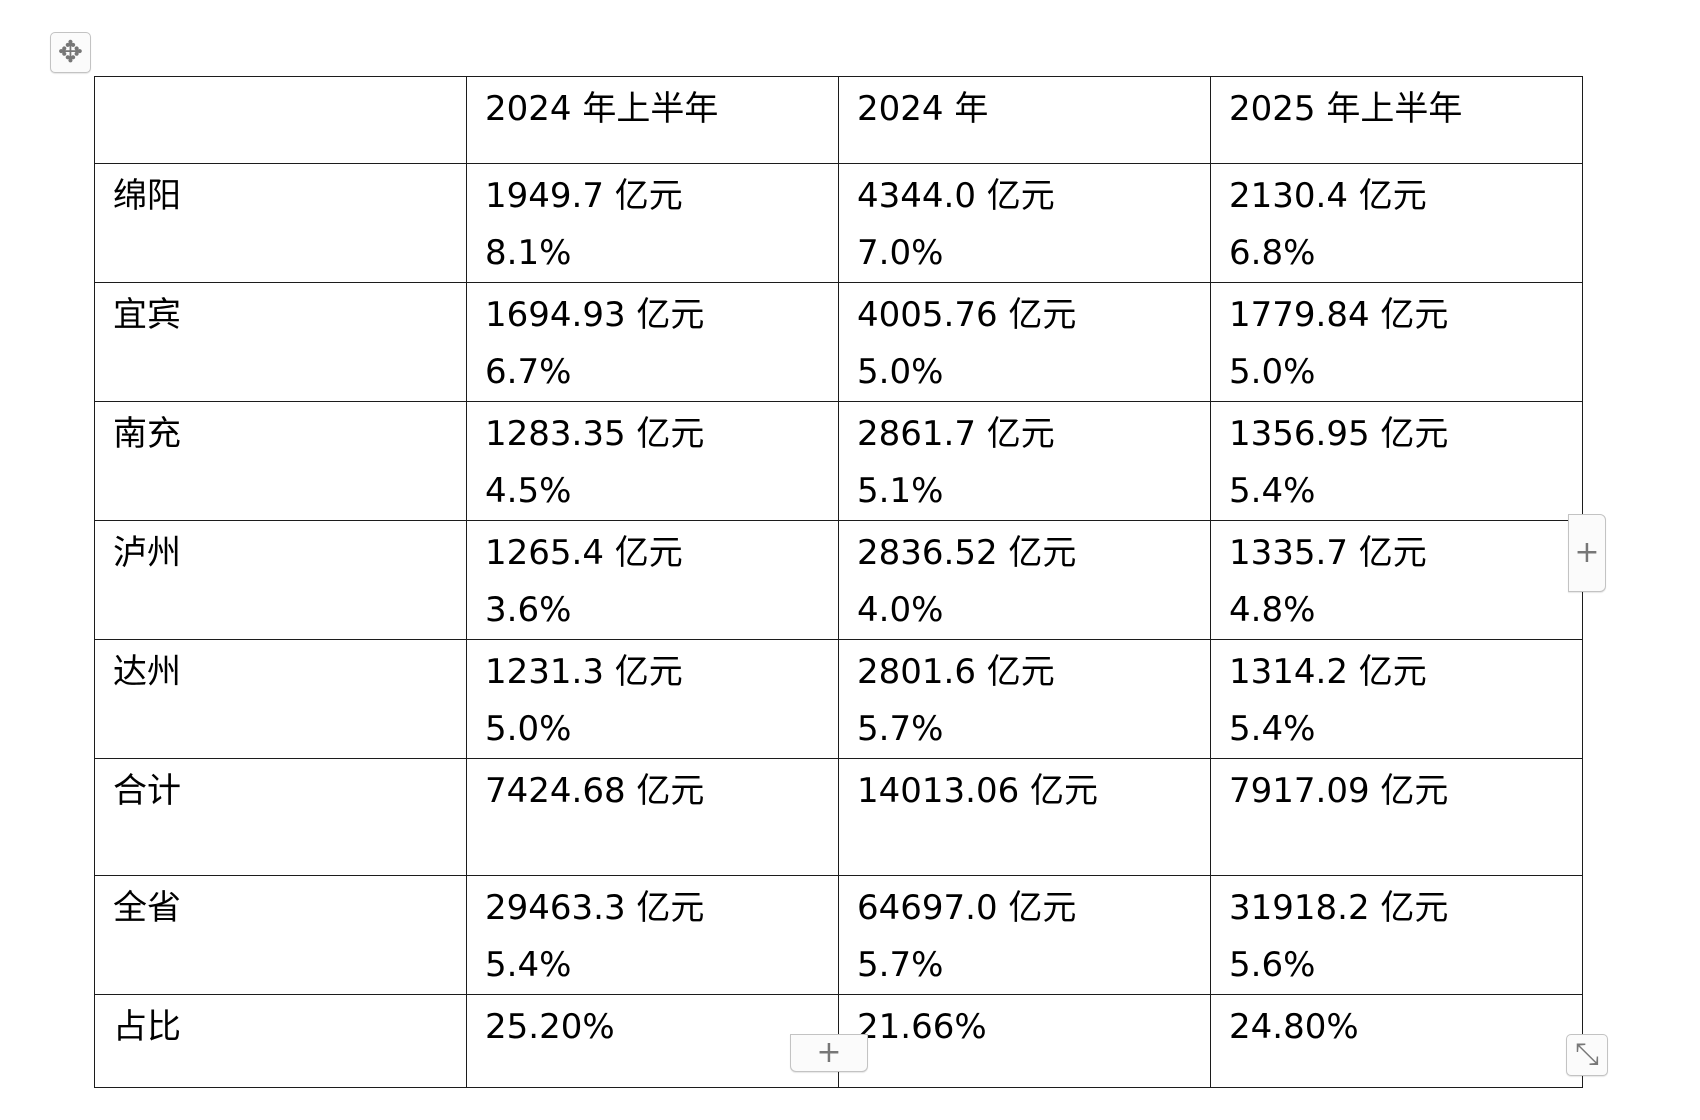  Describe the element at coordinates (652, 580) in the screenshot. I see `data-cell: 1265.4 亿元 3.6%` at that location.